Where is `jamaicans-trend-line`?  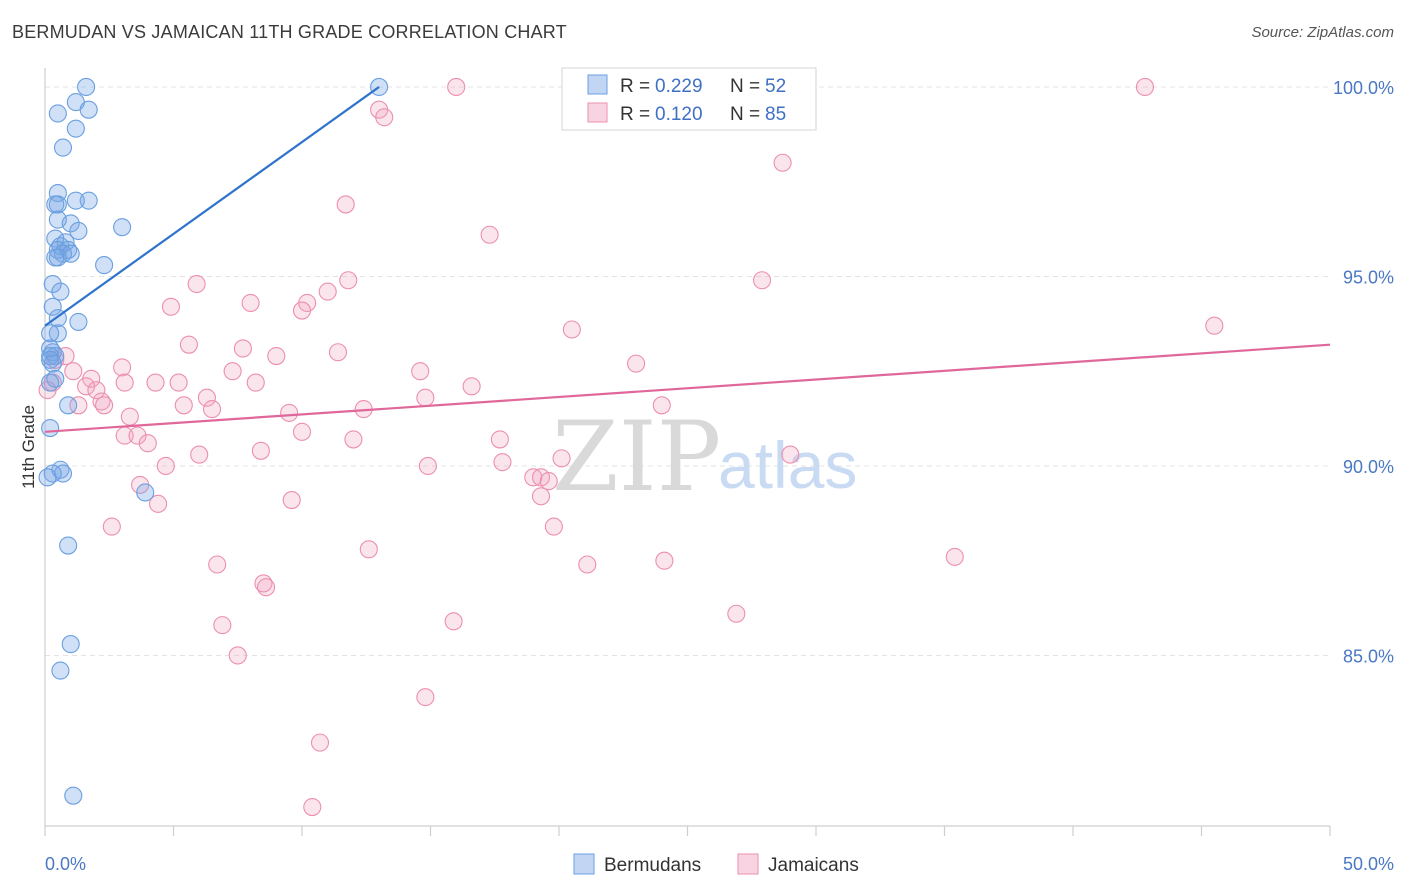
jamaicans-trend-line is located at coordinates (687, 388).